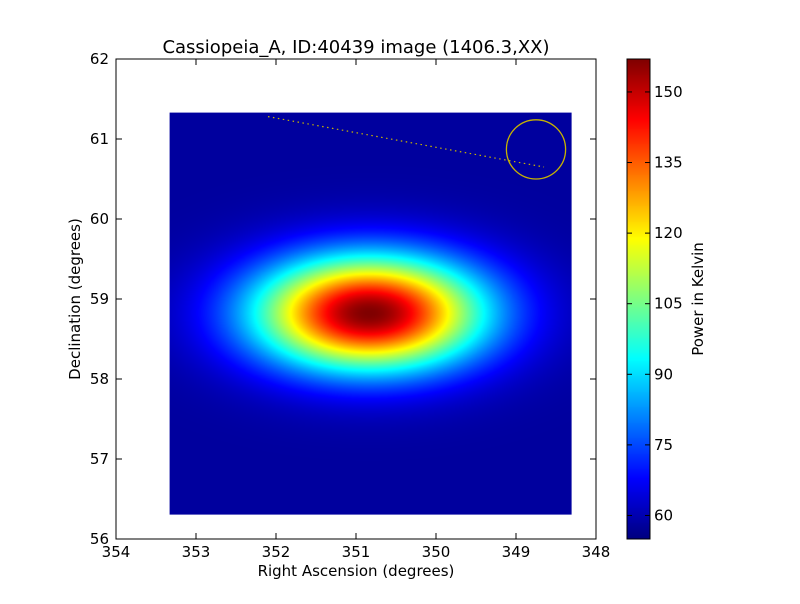 The image size is (800, 604). I want to click on y-tick-label: 56, so click(99, 539).